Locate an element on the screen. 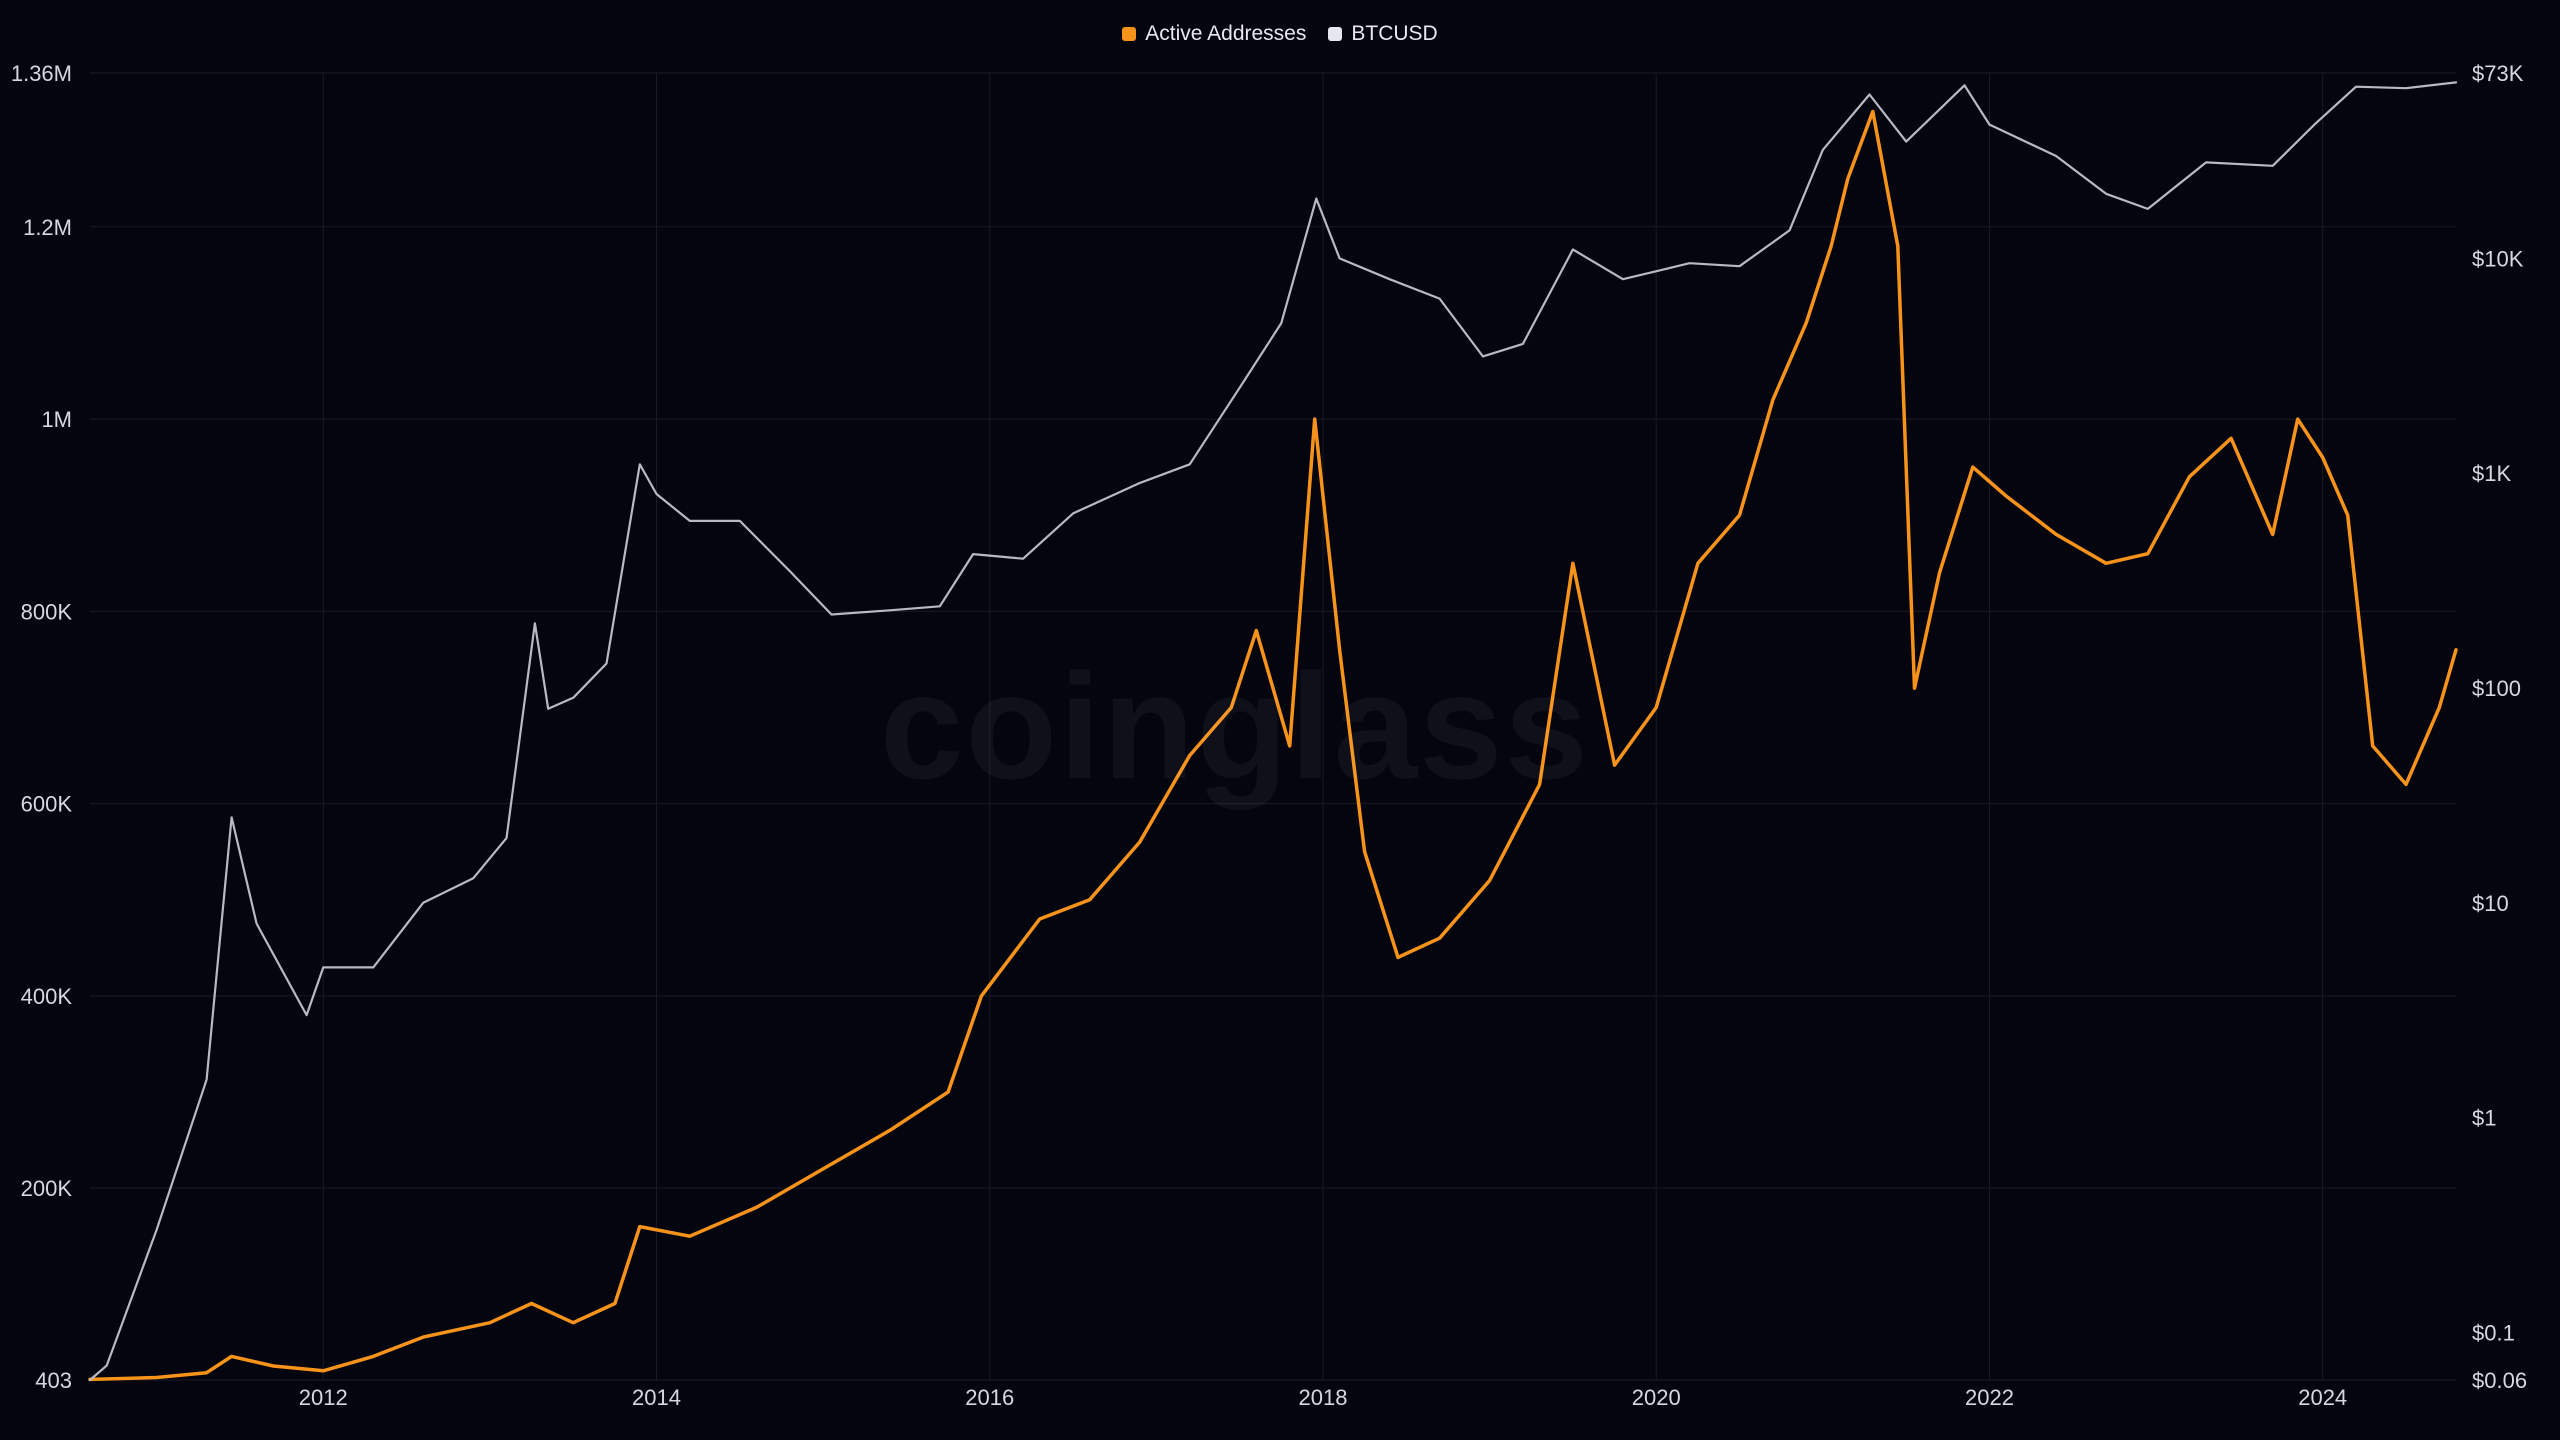 The width and height of the screenshot is (2560, 1440). left-tick-label: 600K is located at coordinates (47, 804).